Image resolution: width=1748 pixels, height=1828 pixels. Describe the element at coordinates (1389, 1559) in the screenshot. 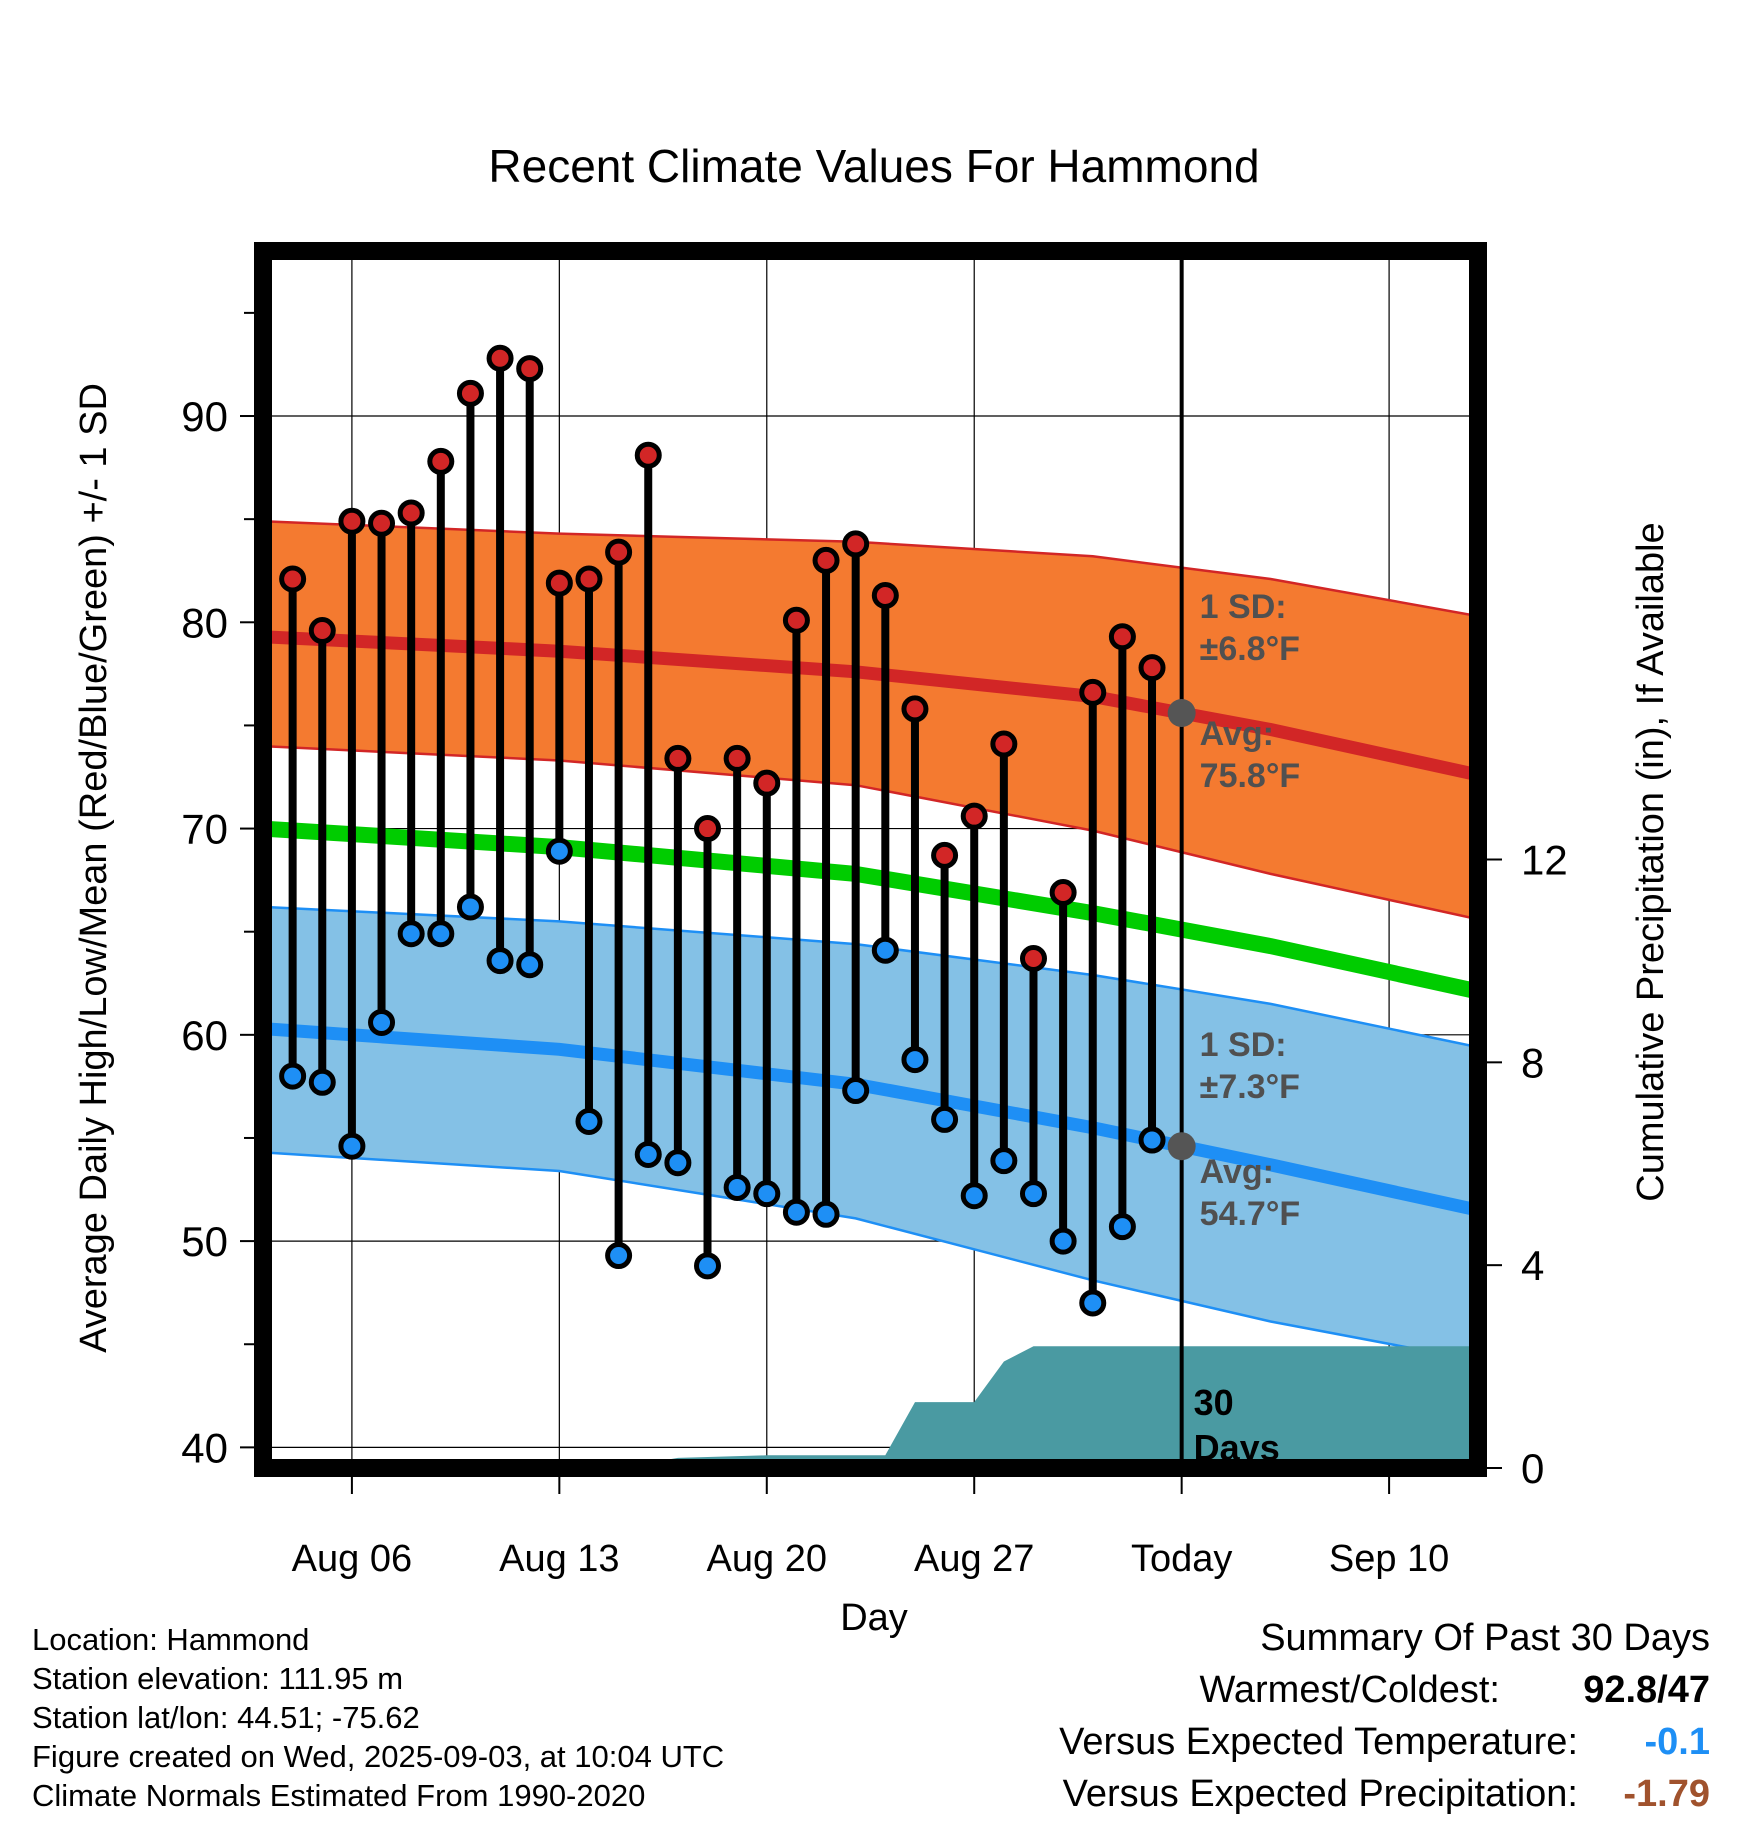

I see `x-tick-label: Sep 10` at that location.